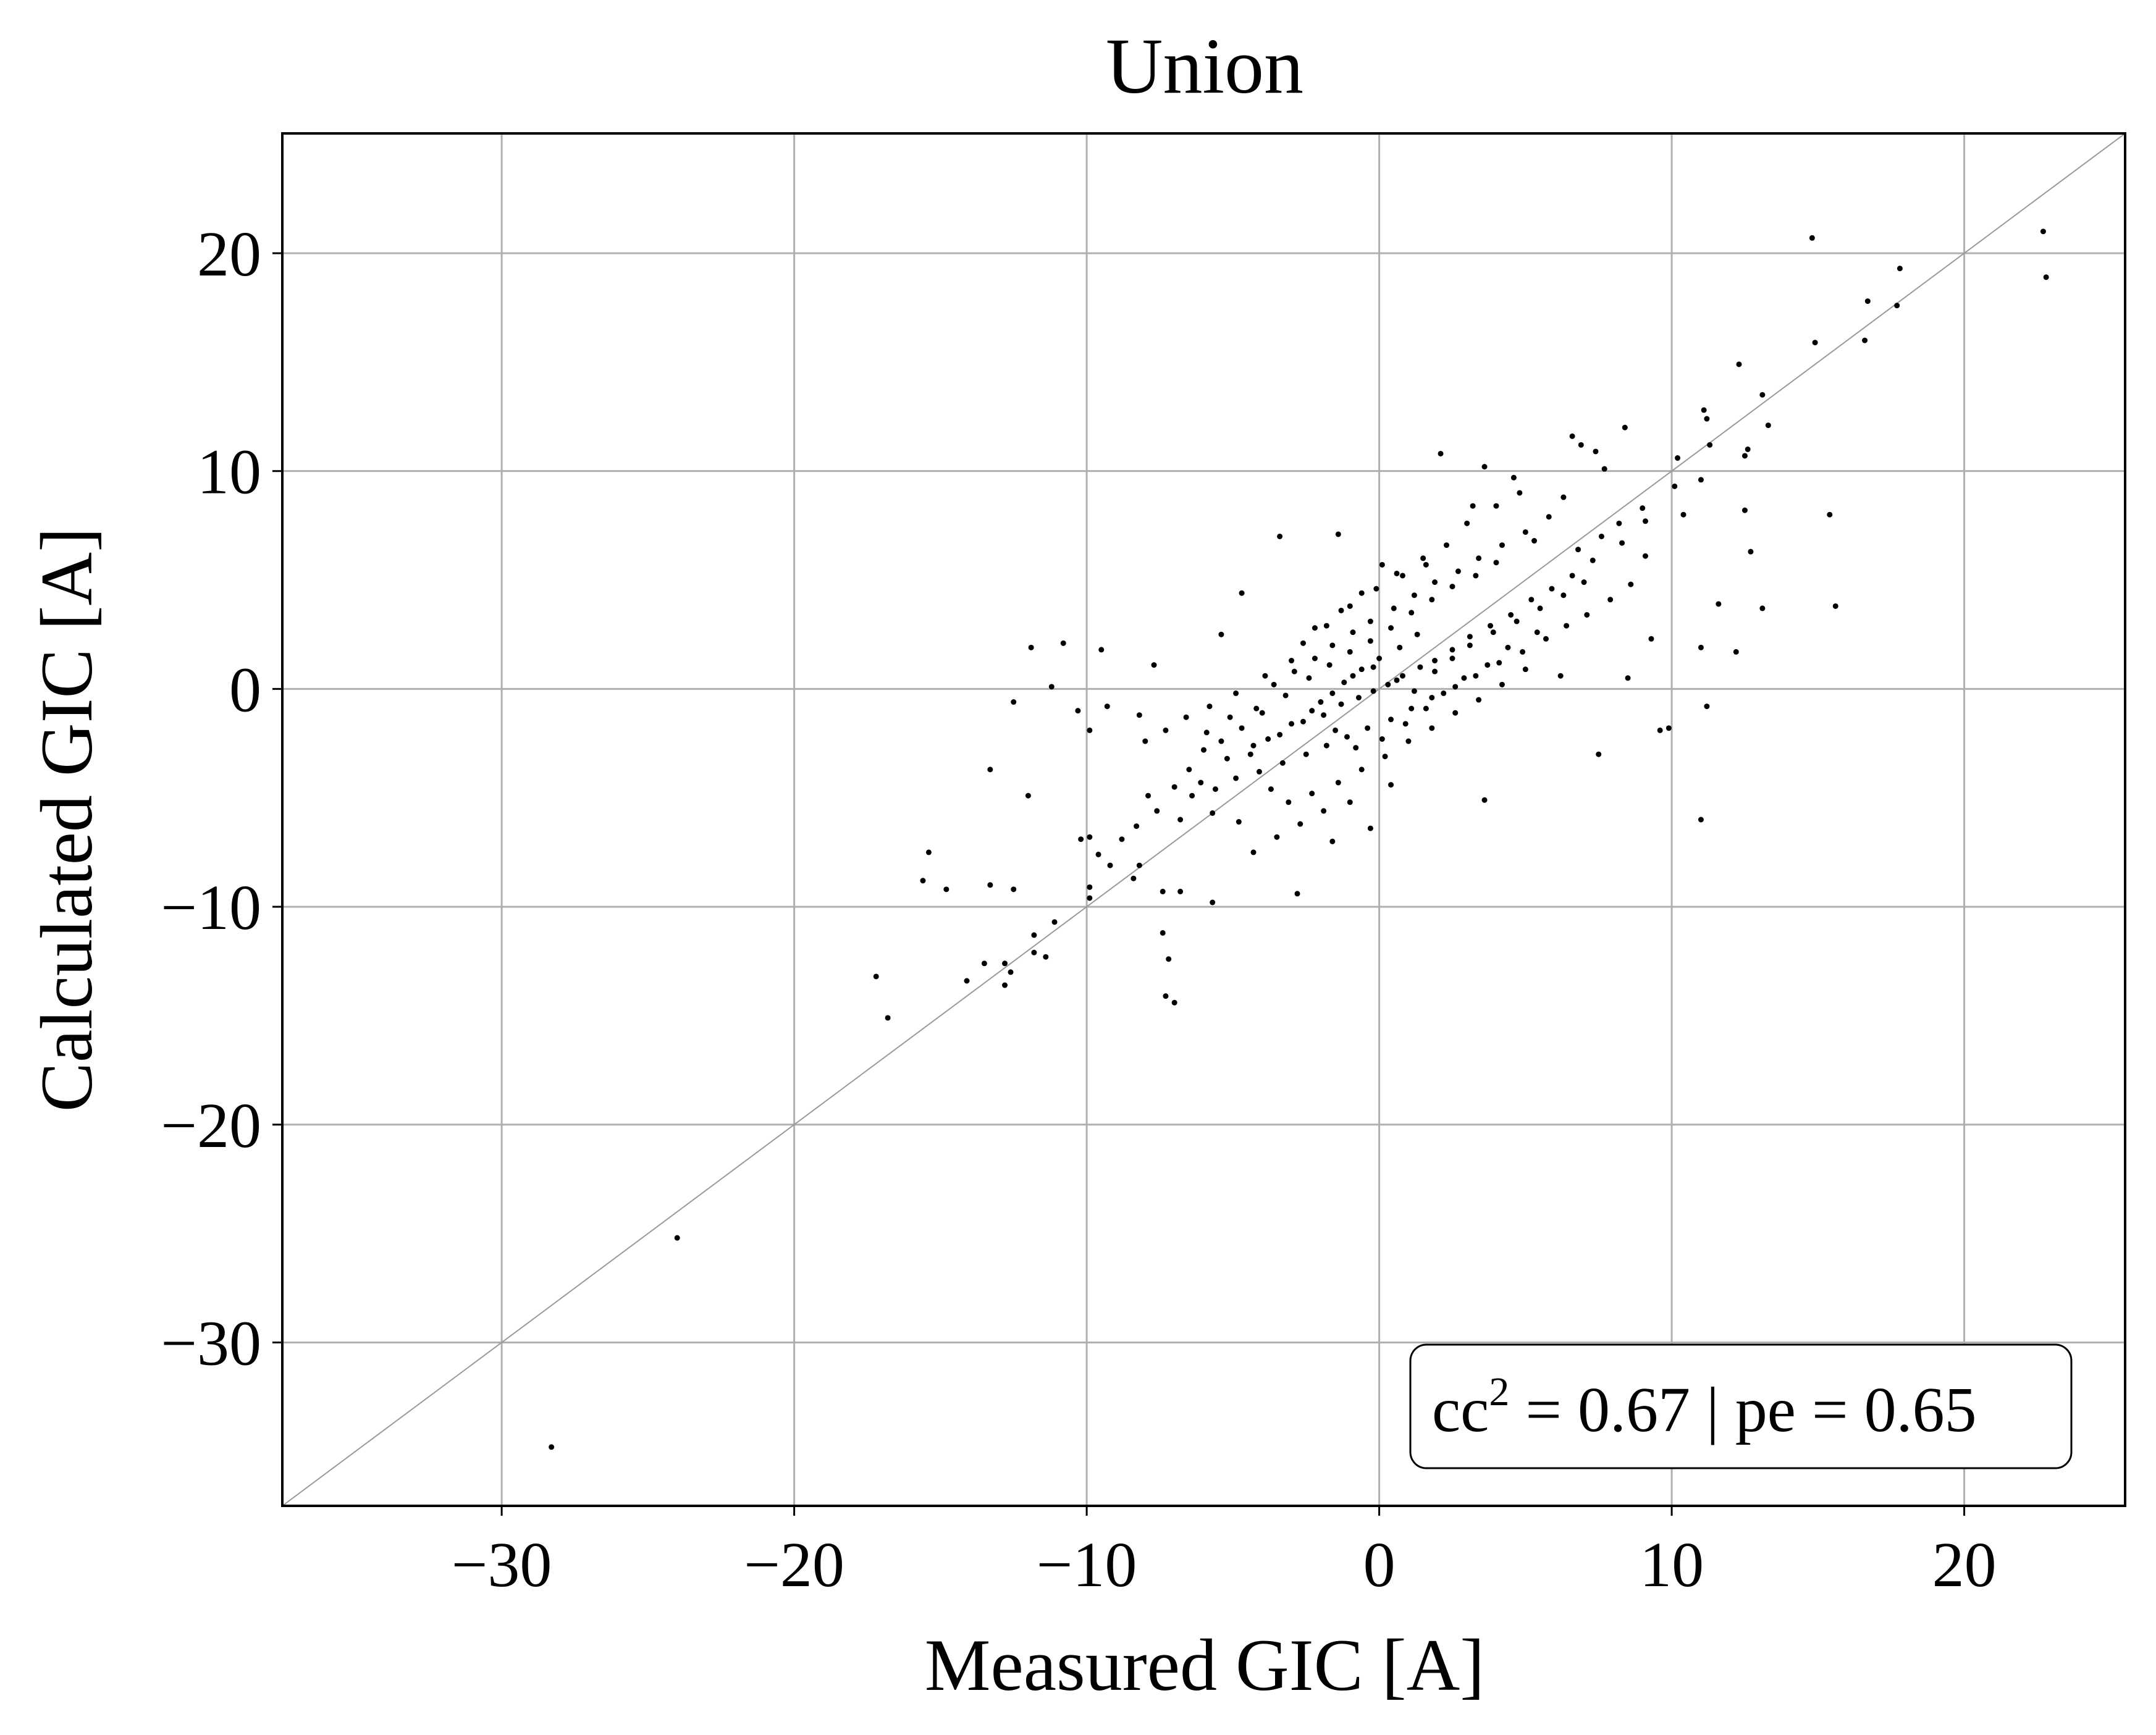 The height and width of the screenshot is (1735, 2156). Describe the element at coordinates (245, 689) in the screenshot. I see `y-tick-label: 0` at that location.